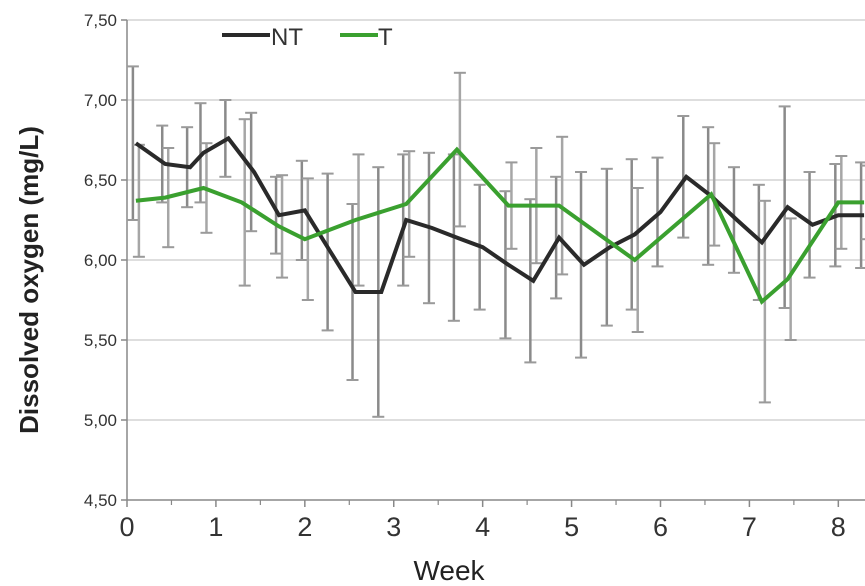 This screenshot has width=865, height=586. I want to click on x-axis-title: Week, so click(449, 570).